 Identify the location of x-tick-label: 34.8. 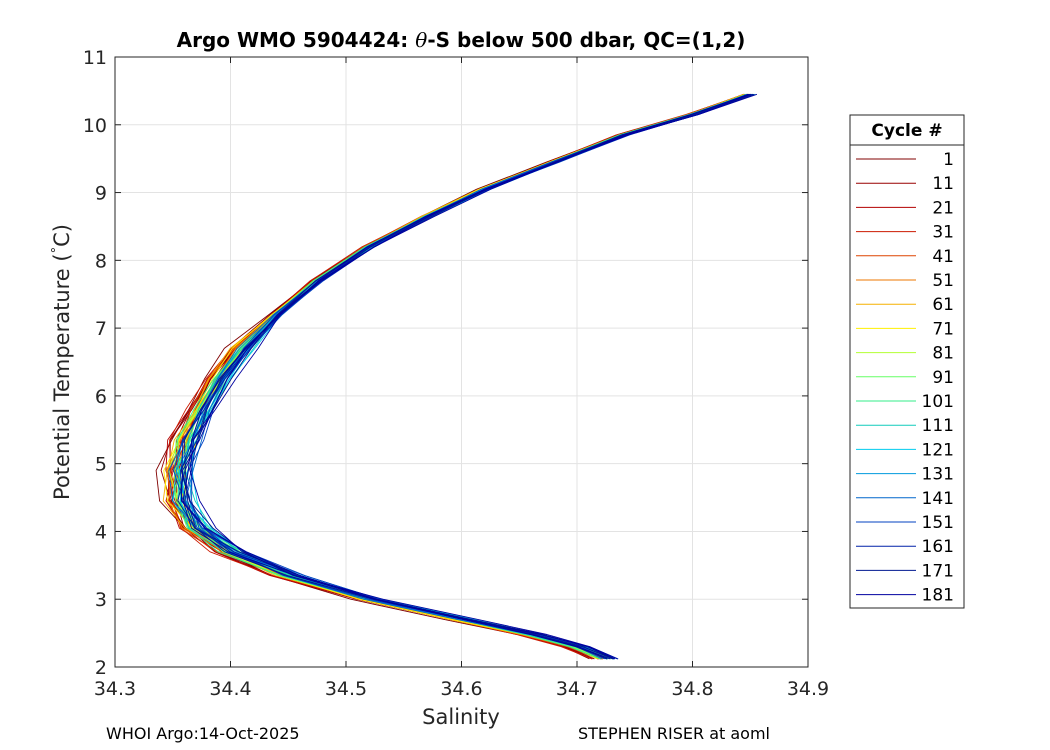
(692, 689).